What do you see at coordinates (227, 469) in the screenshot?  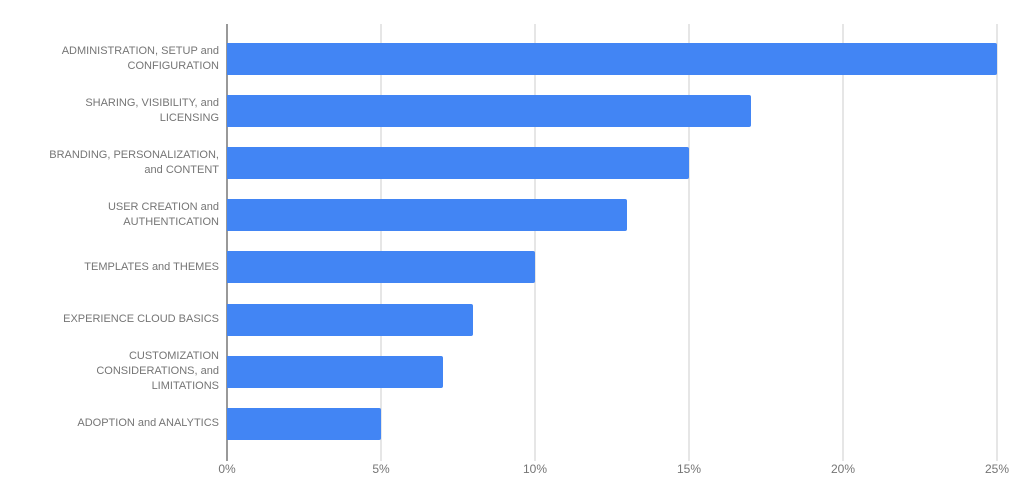 I see `x-tick-label: 0%` at bounding box center [227, 469].